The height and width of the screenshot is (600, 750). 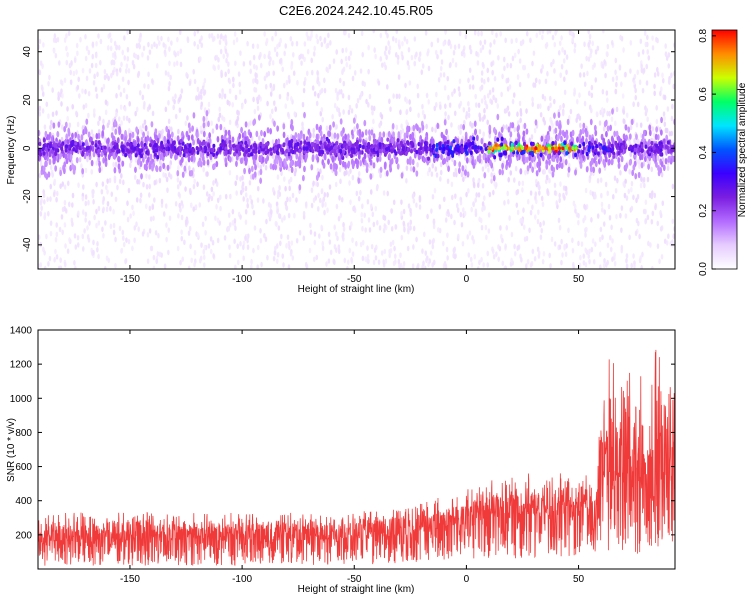 I want to click on colorbar-label: Normalized spectral amplitude, so click(x=742, y=149).